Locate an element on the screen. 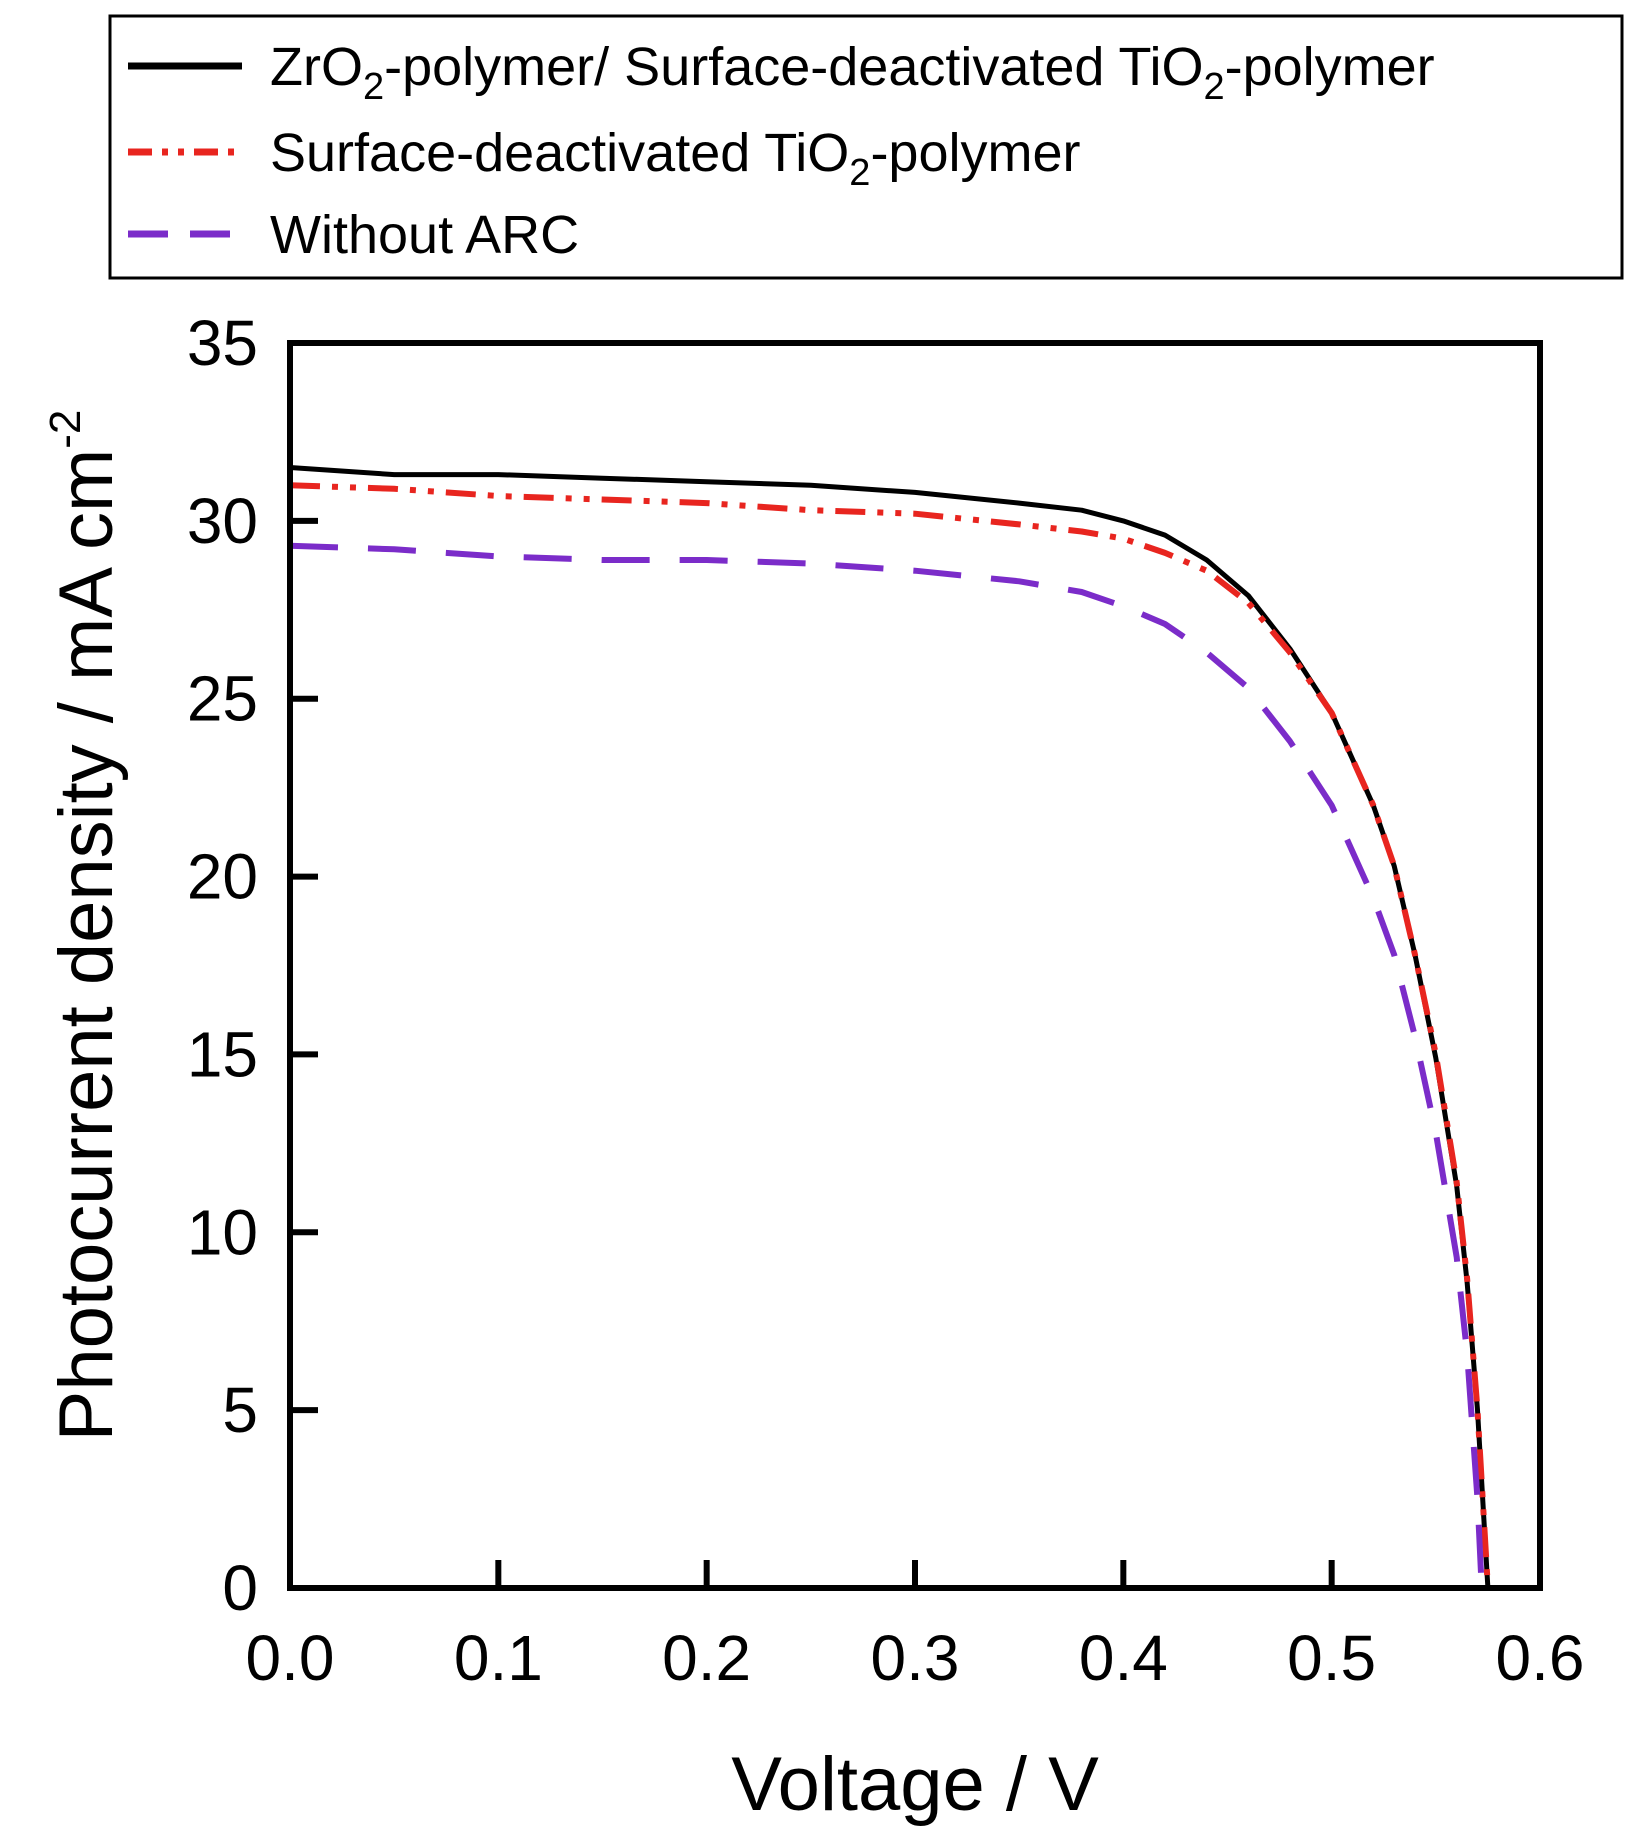  y-tick-label: 5 is located at coordinates (240, 1410).